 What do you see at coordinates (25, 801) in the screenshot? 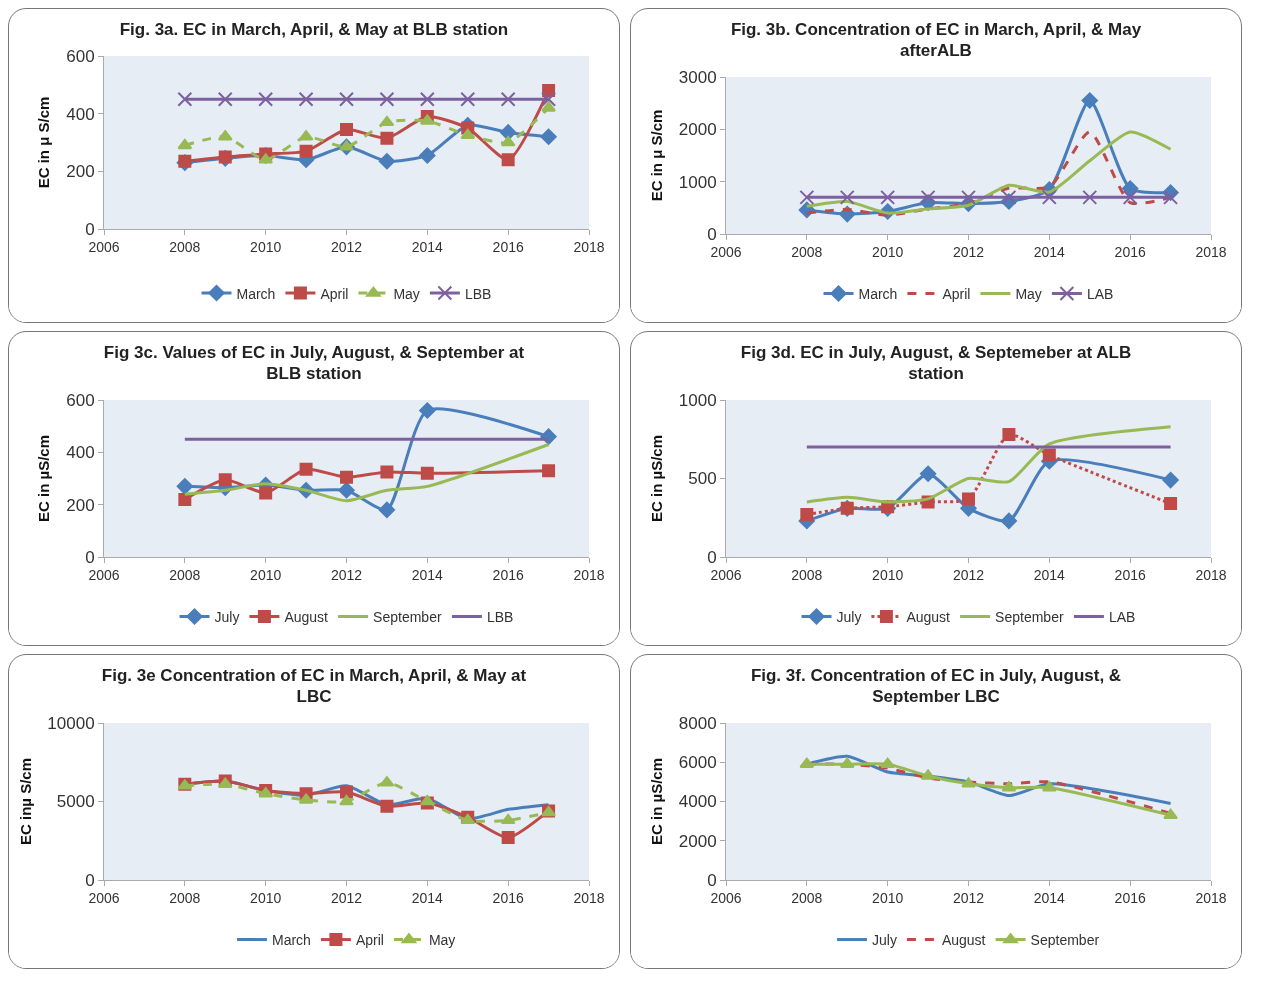
I see `y-axis-title: EC inµ S/cm` at bounding box center [25, 801].